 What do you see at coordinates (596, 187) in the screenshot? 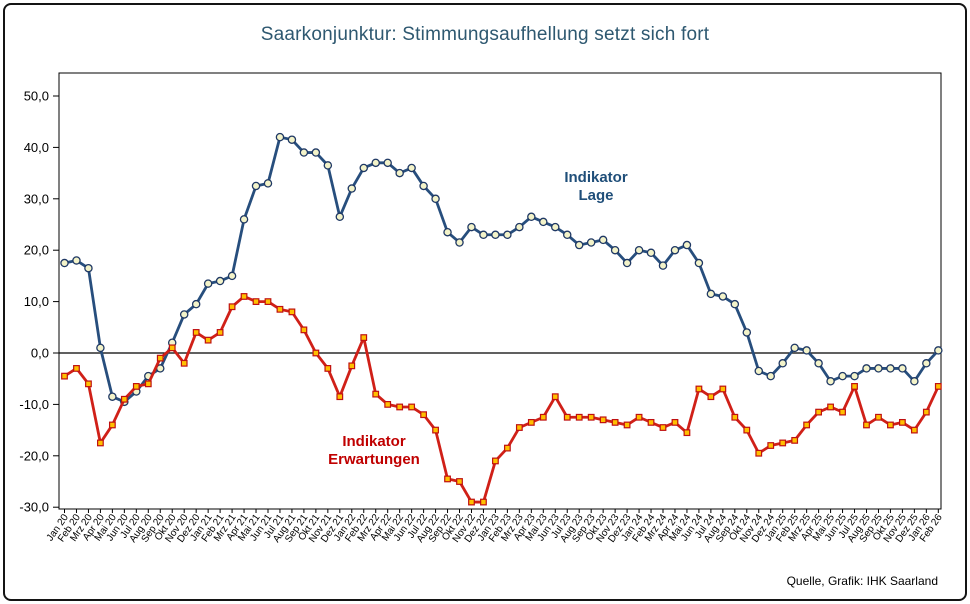
I see `series-label-lage: Indikator Lage` at bounding box center [596, 187].